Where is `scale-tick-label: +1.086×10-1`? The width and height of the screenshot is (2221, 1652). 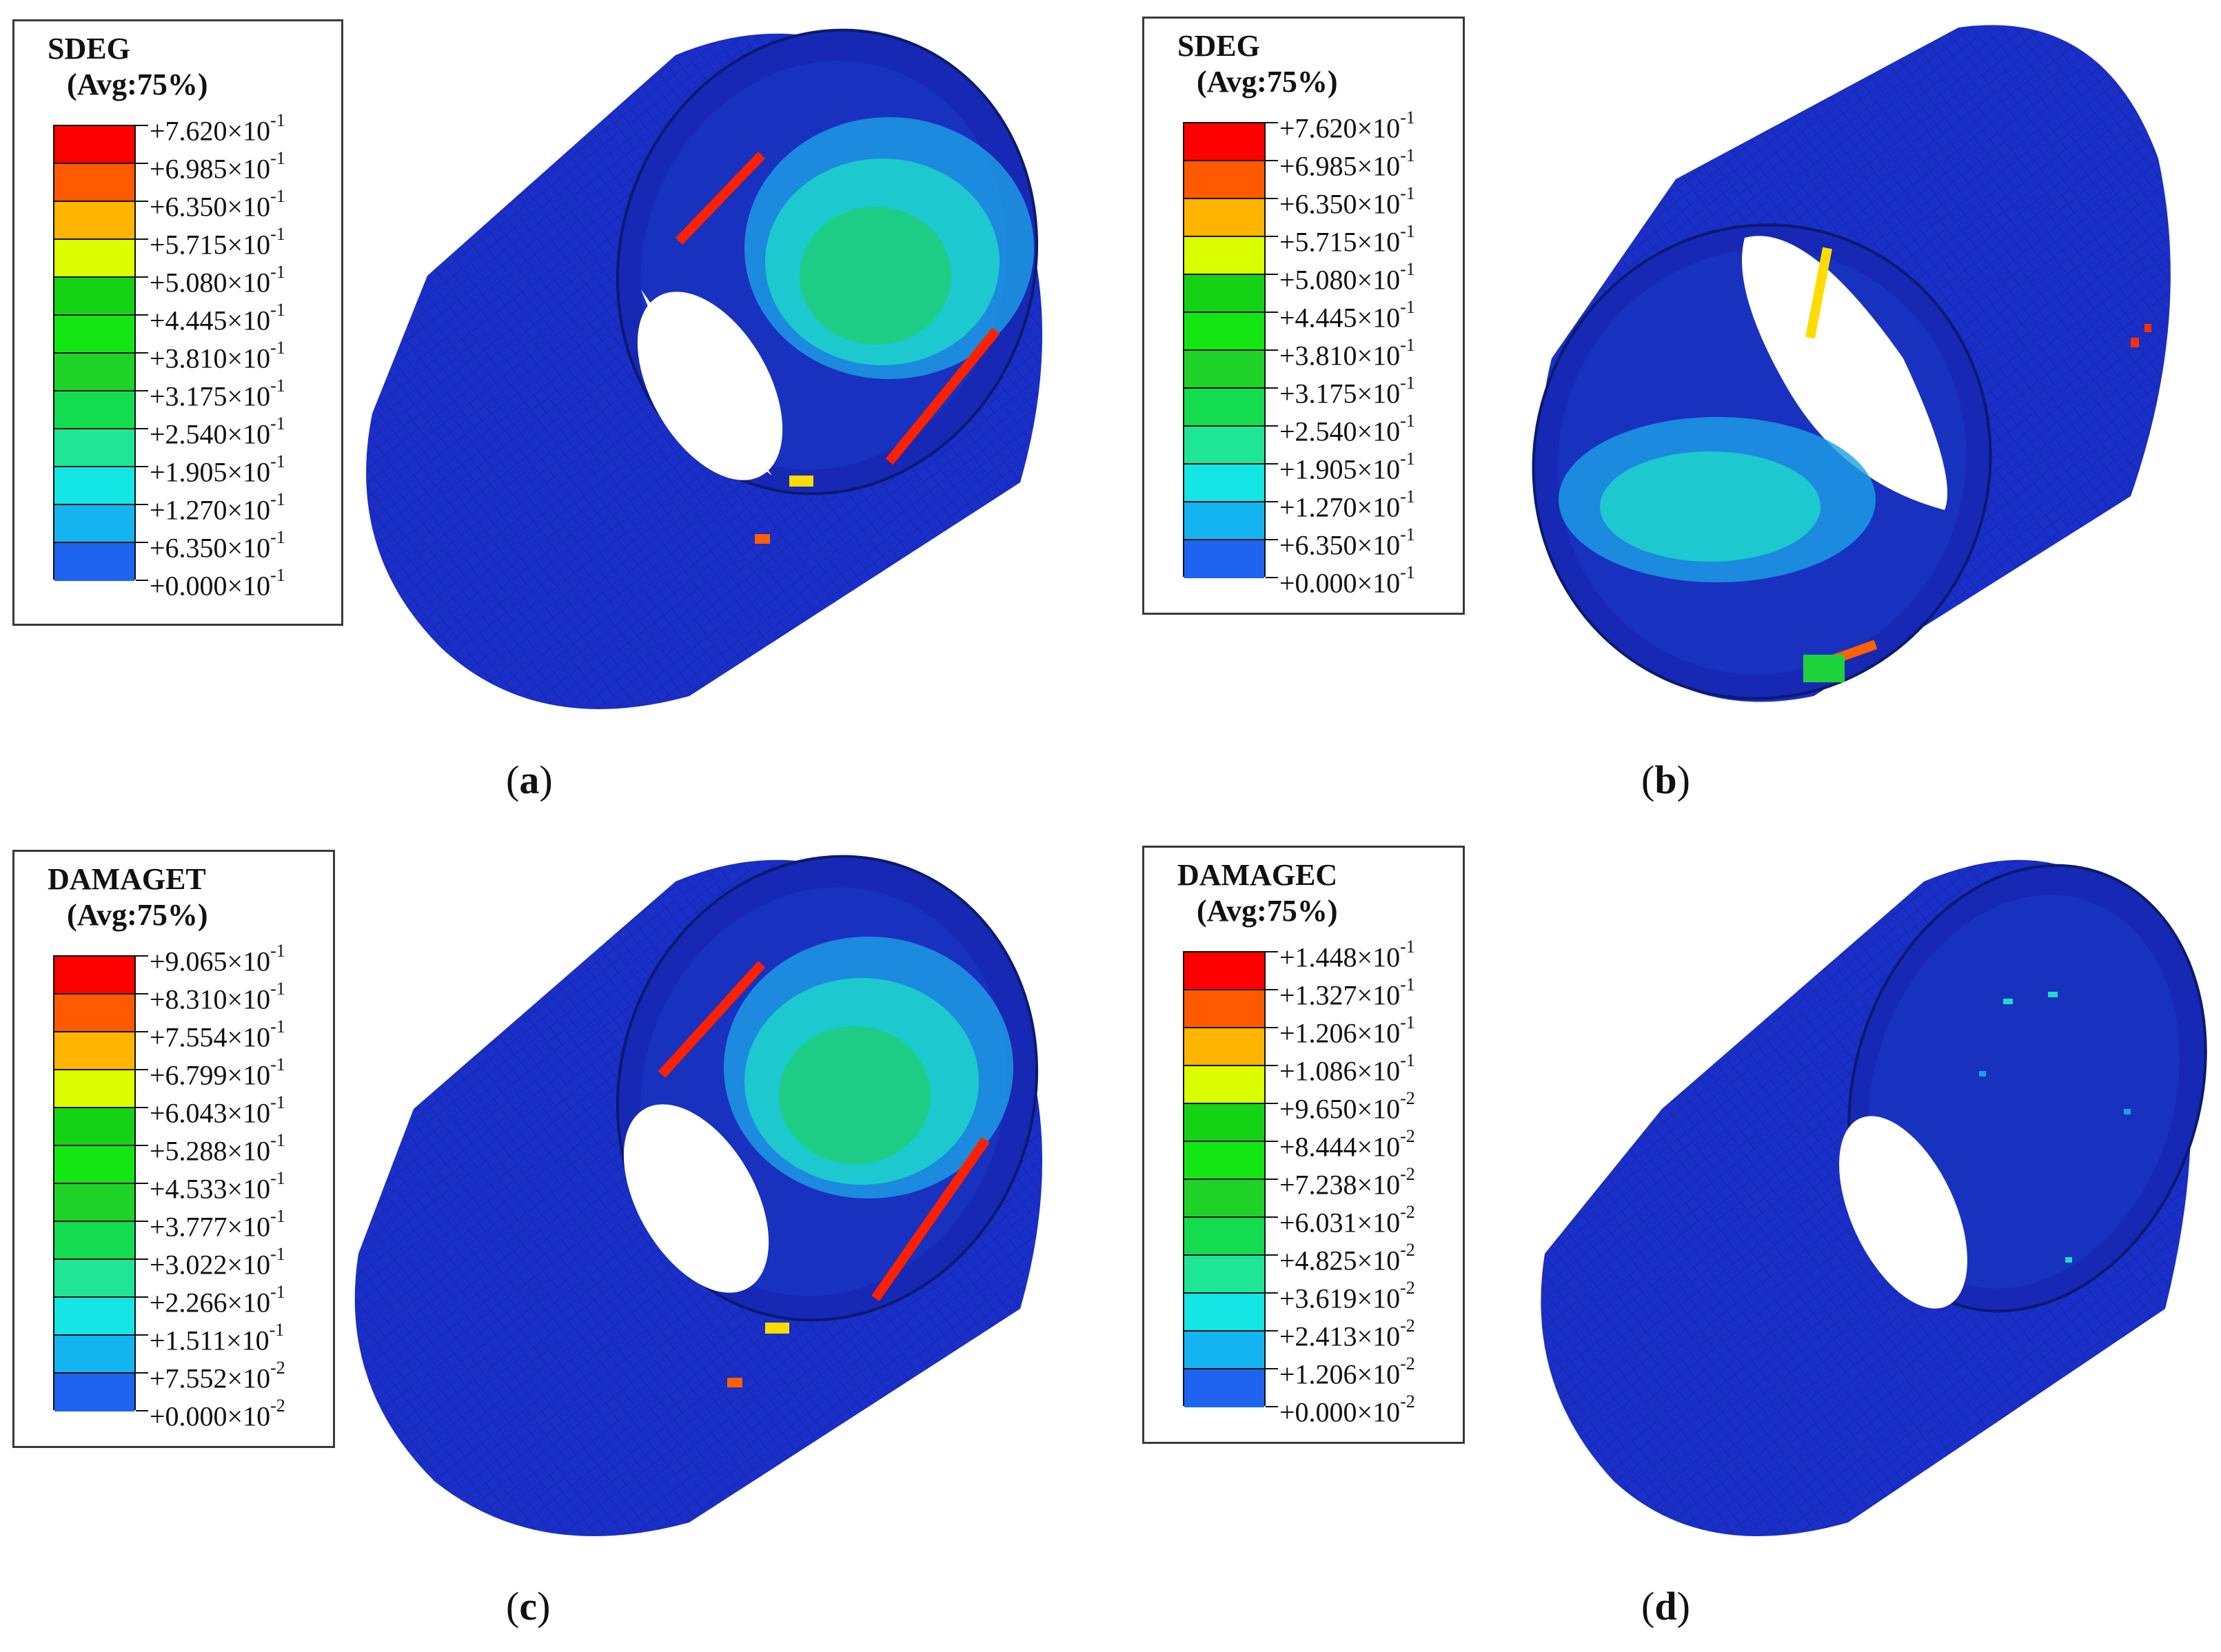
scale-tick-label: +1.086×10-1 is located at coordinates (1347, 1068).